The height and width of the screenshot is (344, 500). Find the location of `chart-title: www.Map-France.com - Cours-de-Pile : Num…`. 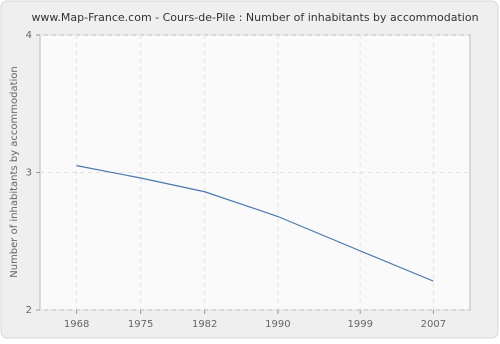

chart-title: www.Map-France.com - Cours-de-Pile : Num… is located at coordinates (254, 17).